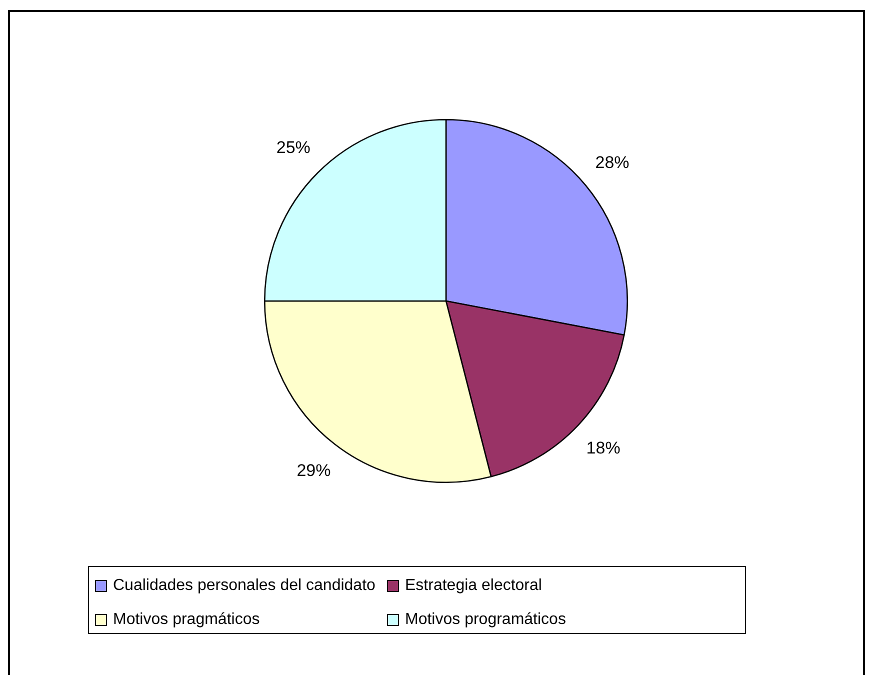  What do you see at coordinates (186, 620) in the screenshot?
I see `legend-label: Motivos pragmáticos` at bounding box center [186, 620].